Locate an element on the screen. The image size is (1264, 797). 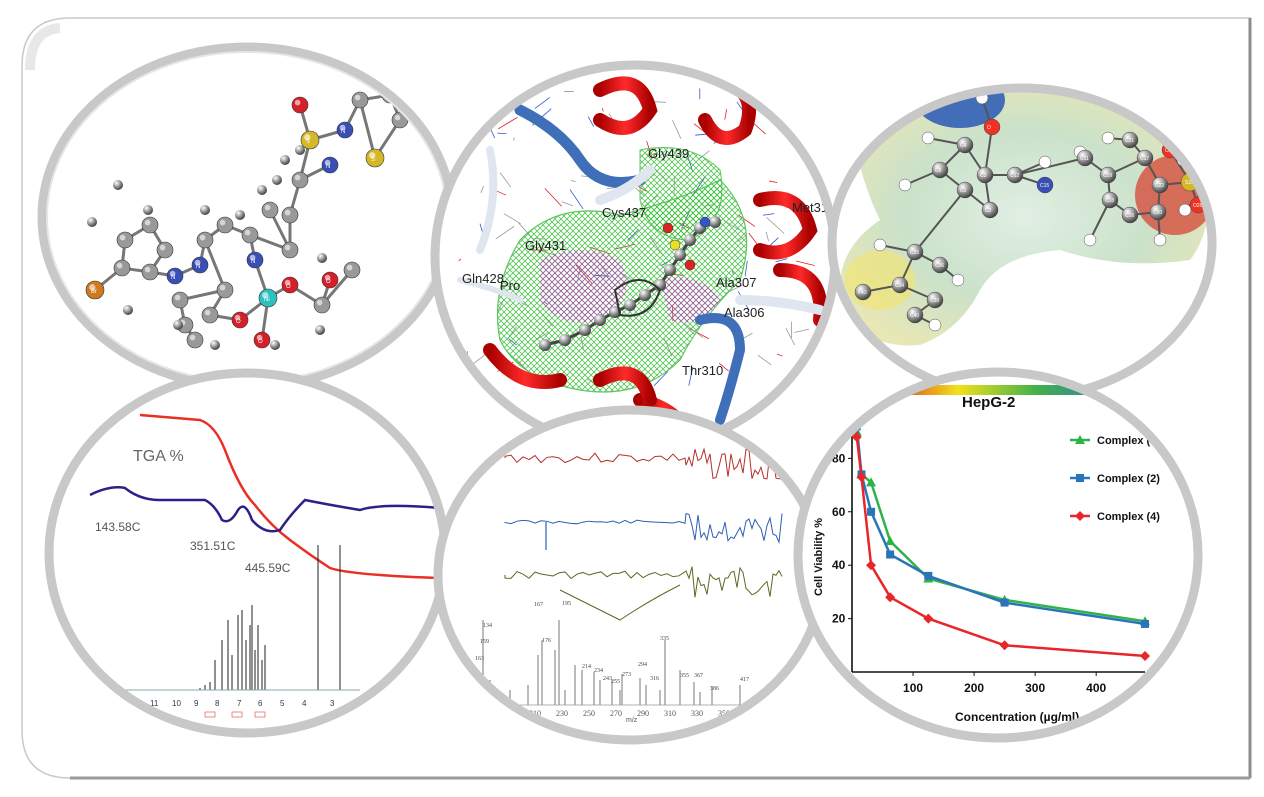
nmr-axis-tick: 6 is located at coordinates (260, 703).